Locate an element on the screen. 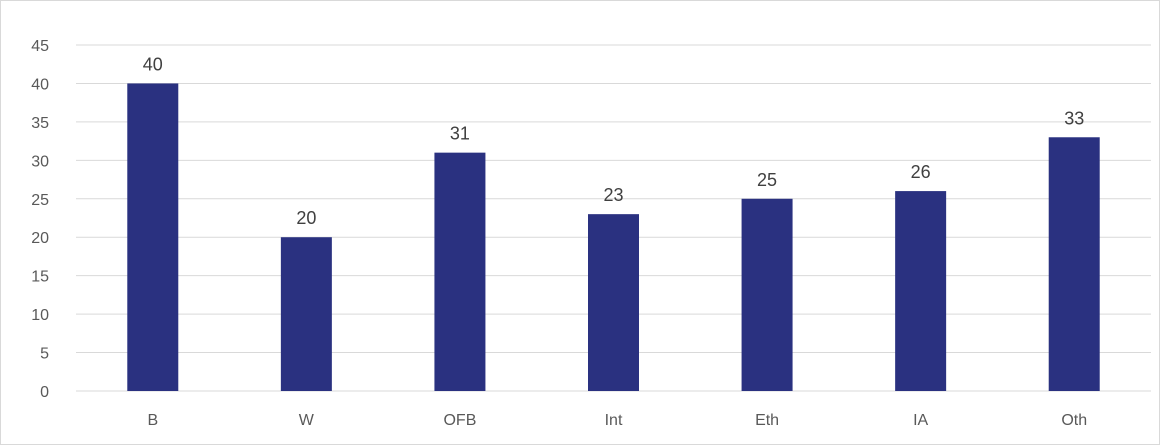  x-axis-categories: B W OFB Int Eth IA Oth is located at coordinates (617, 420).